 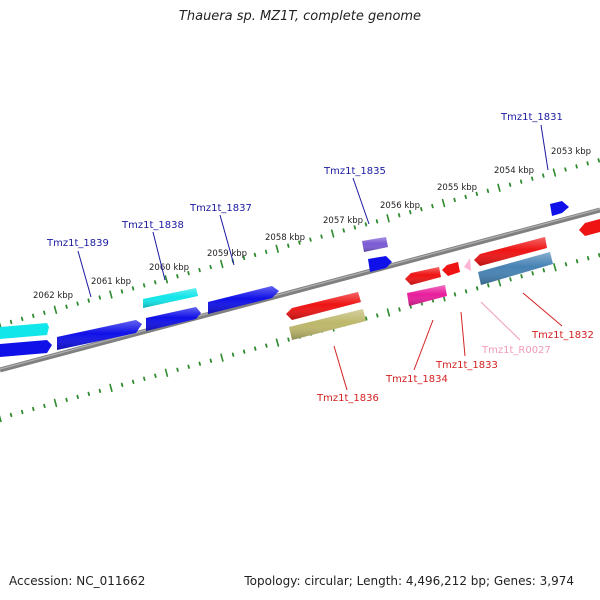 I want to click on gene-label-tmz1t-r0027: Tmz1t_R0027, so click(x=516, y=350).